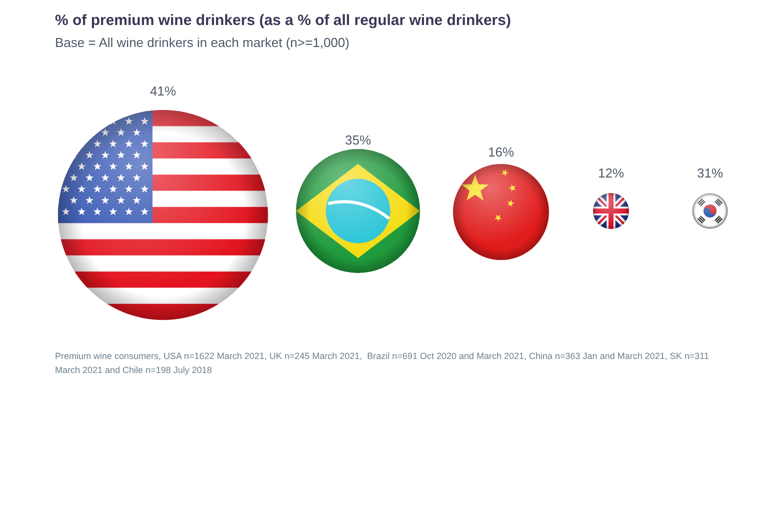 The width and height of the screenshot is (771, 509). Describe the element at coordinates (202, 42) in the screenshot. I see `text: Base = All wine drinkers in each market (n>=1,000)` at that location.